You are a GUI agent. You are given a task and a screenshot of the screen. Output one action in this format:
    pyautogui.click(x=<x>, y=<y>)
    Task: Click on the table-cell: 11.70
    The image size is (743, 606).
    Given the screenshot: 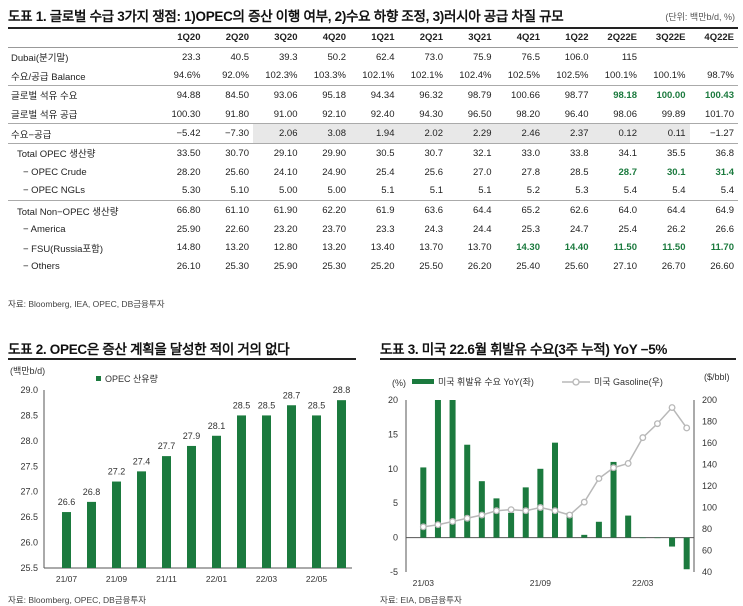 What is the action you would take?
    pyautogui.click(x=722, y=248)
    